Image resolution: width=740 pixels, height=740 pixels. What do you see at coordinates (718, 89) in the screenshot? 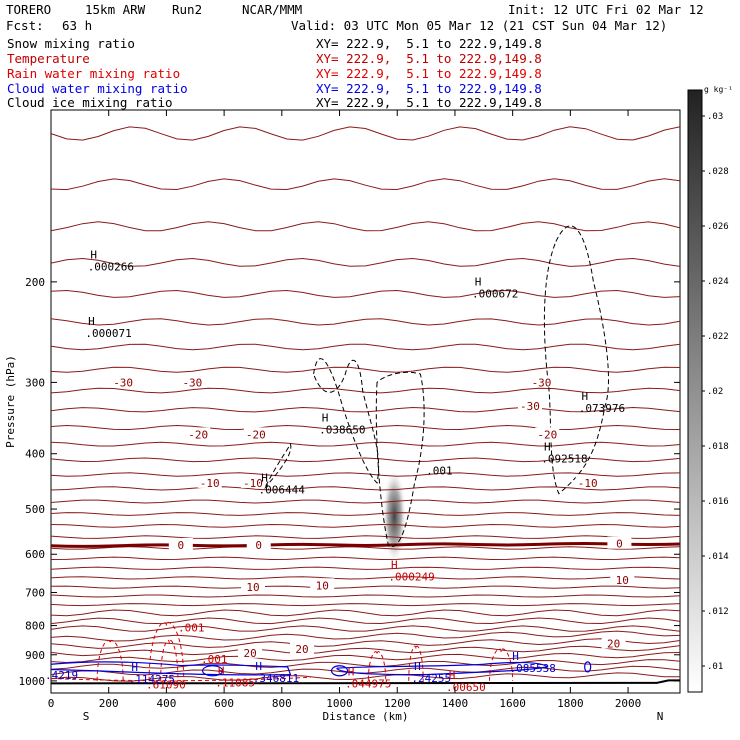
I see `colorbar-unit: g kg⁻¹` at bounding box center [718, 89].